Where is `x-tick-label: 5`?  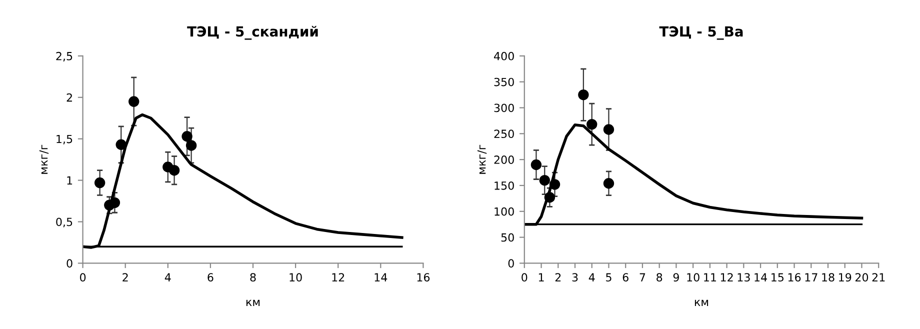
x-tick-label: 5 is located at coordinates (609, 277).